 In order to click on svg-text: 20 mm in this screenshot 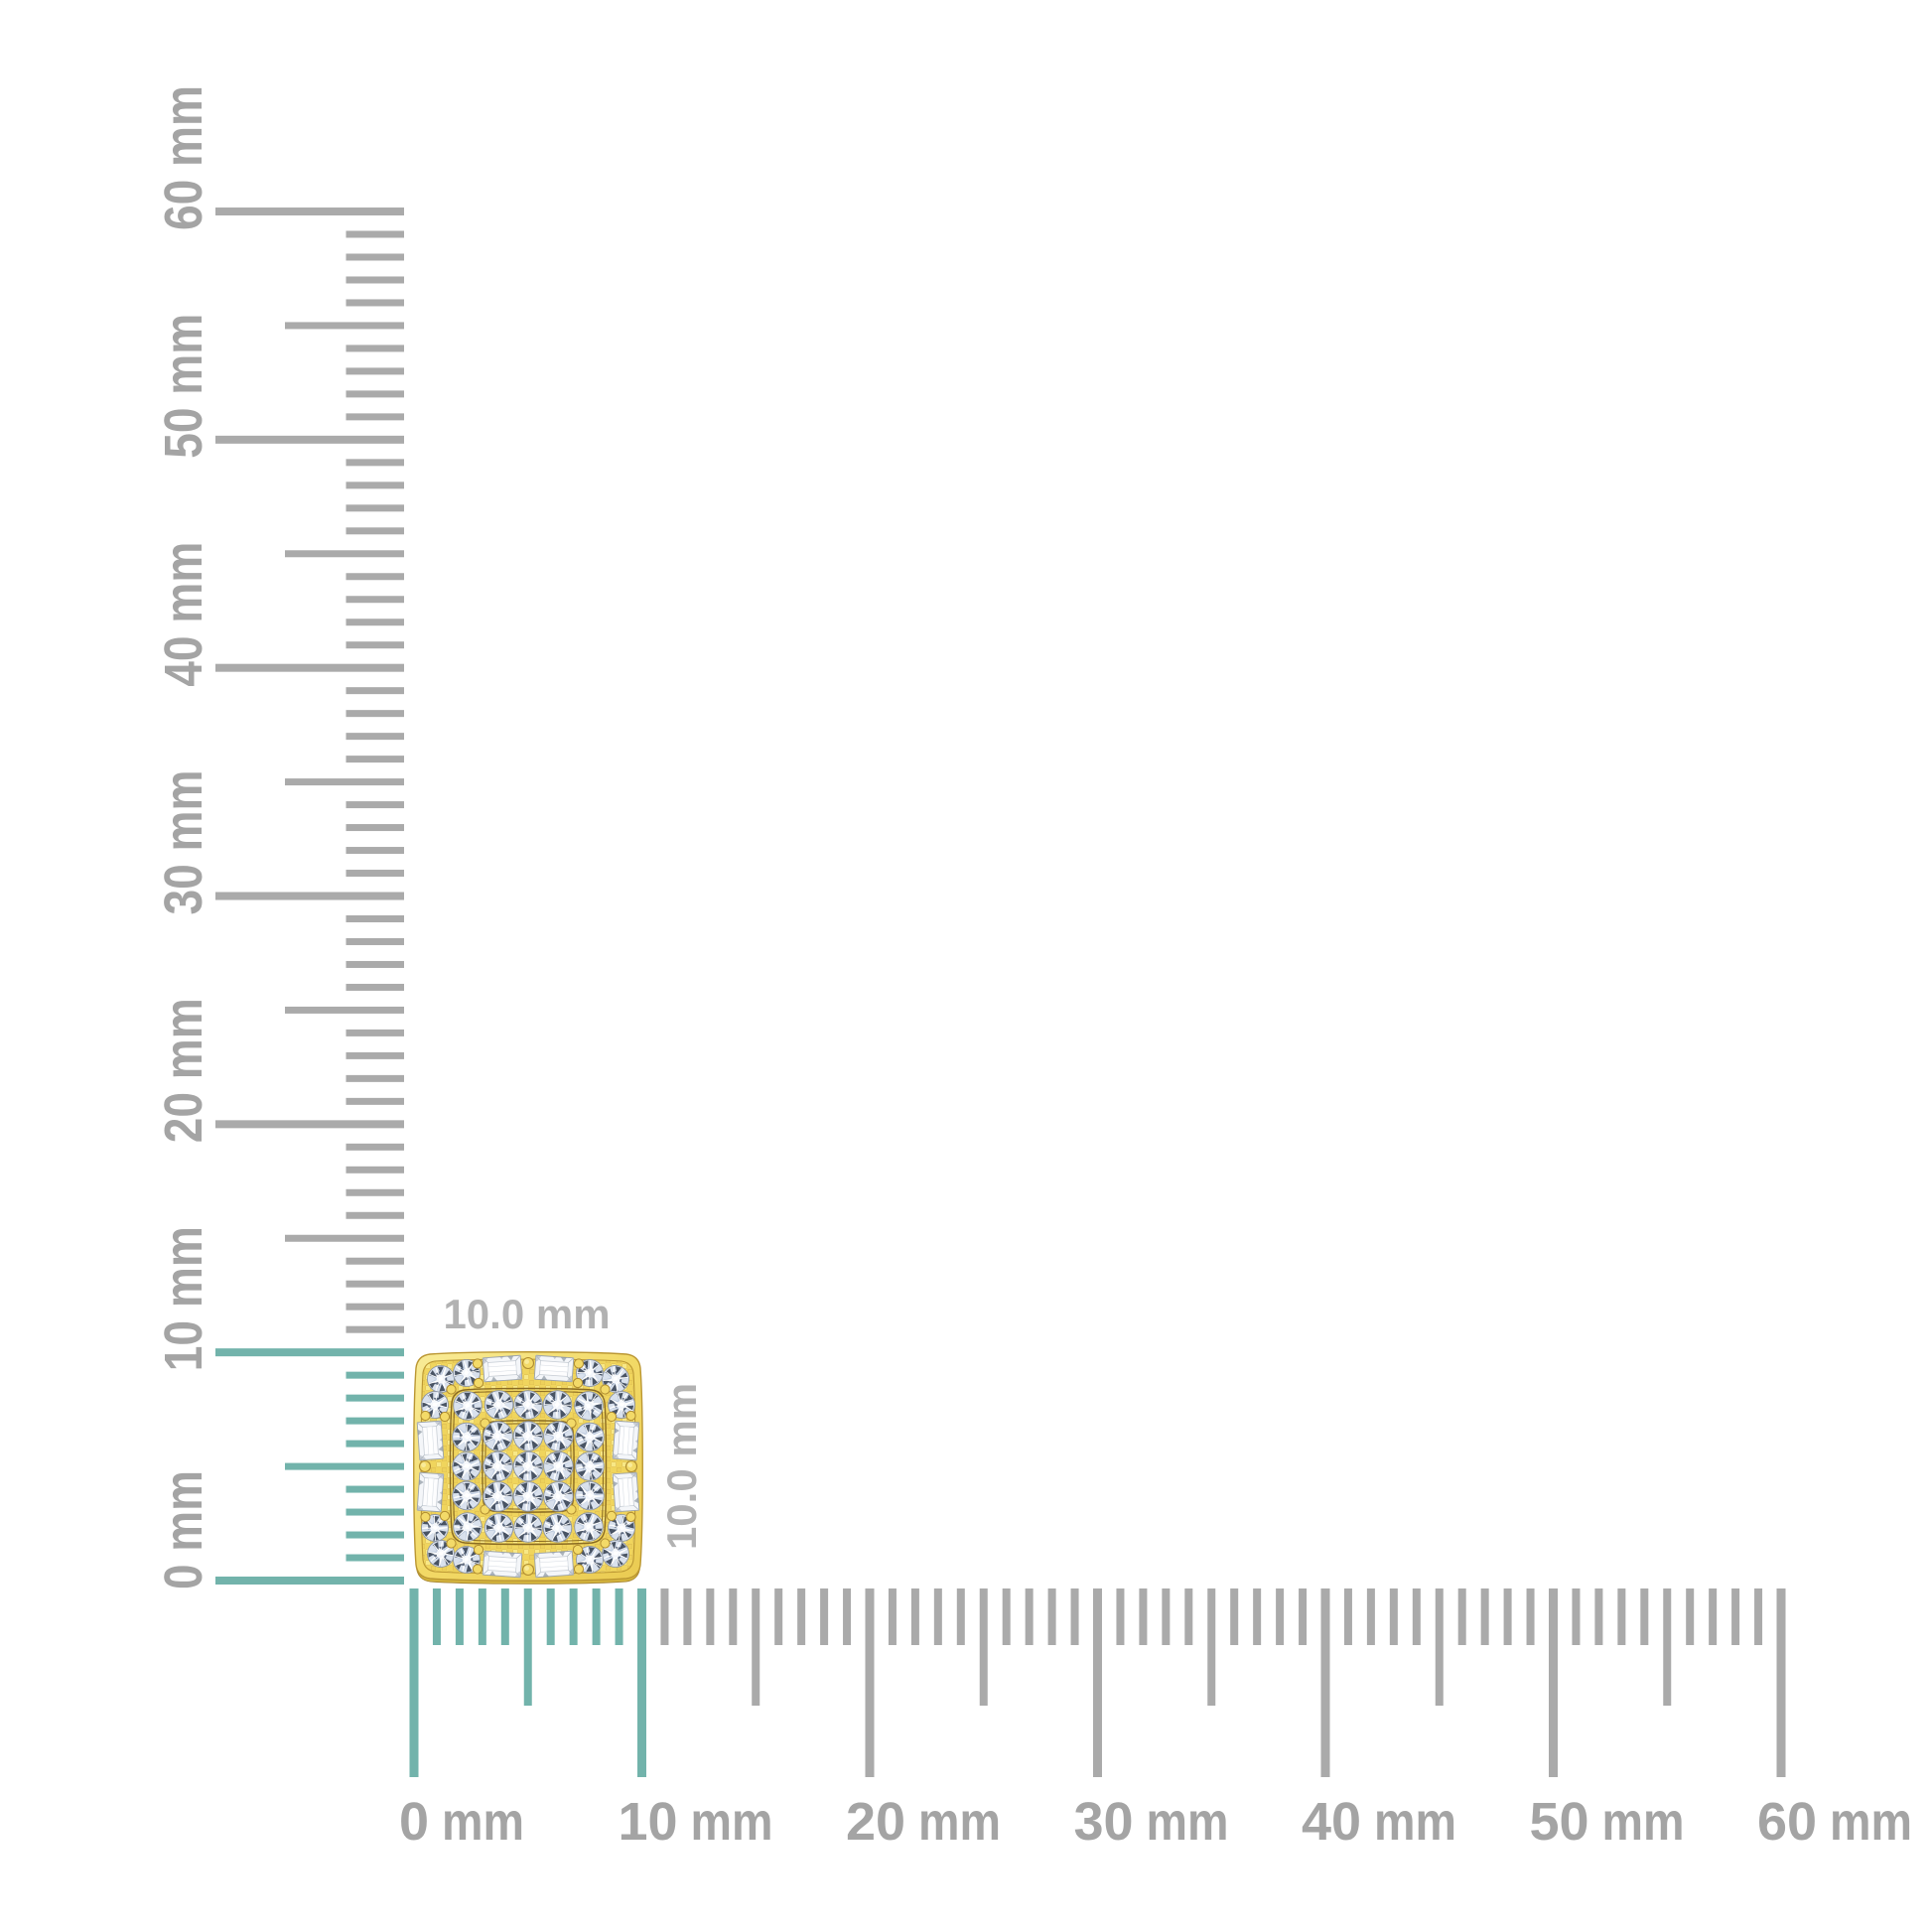, I will do `click(183, 1071)`.